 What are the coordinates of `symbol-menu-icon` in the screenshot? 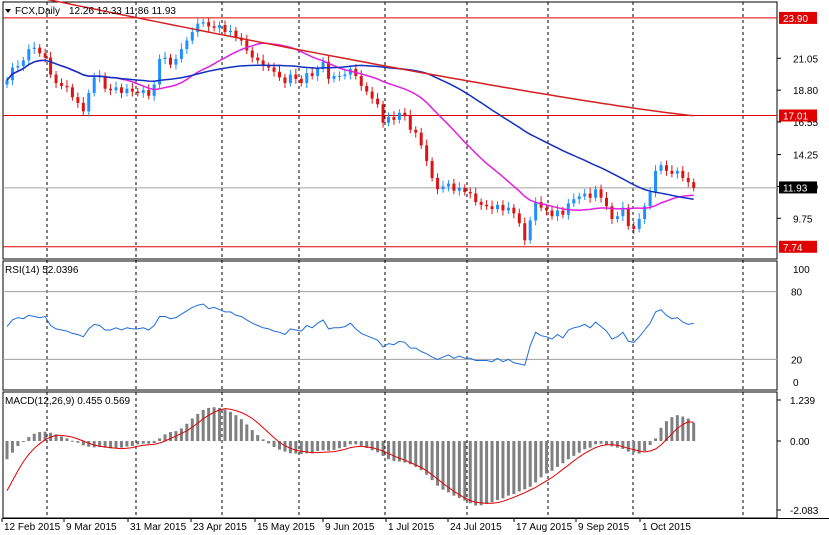 It's located at (8, 11).